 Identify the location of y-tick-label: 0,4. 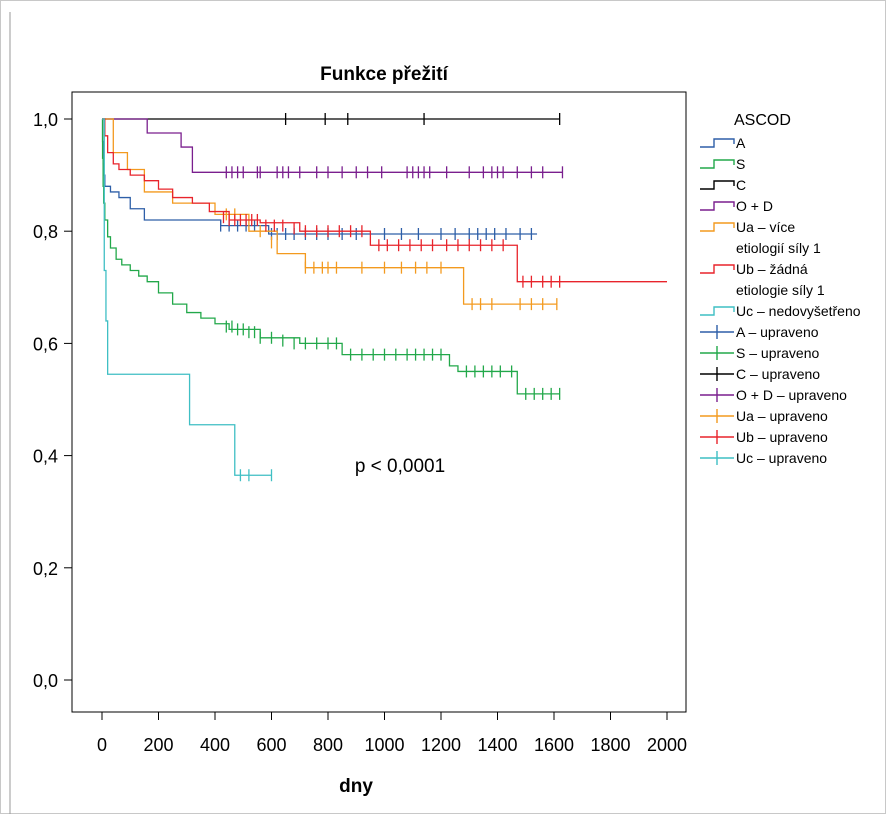
(45, 457).